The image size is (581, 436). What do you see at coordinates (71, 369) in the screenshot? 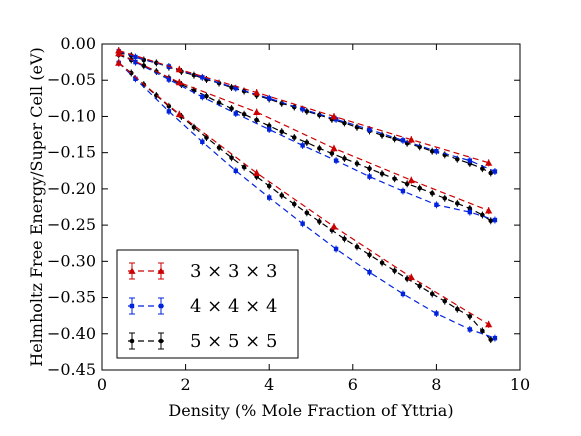
I see `y-tick-label: −0.45` at bounding box center [71, 369].